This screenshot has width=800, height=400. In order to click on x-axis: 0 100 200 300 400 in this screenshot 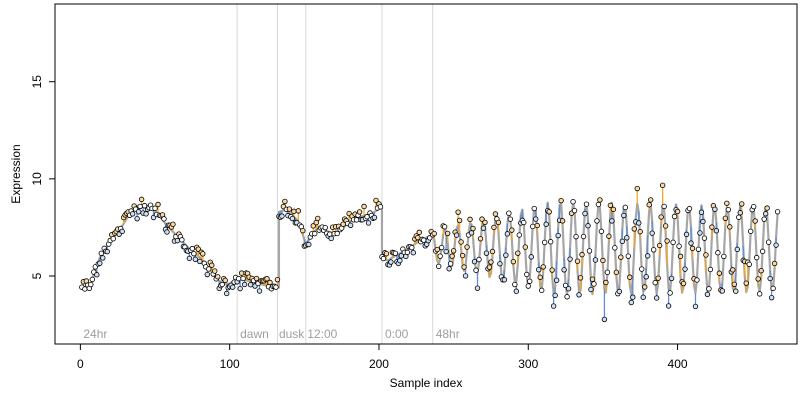, I will do `click(382, 357)`.